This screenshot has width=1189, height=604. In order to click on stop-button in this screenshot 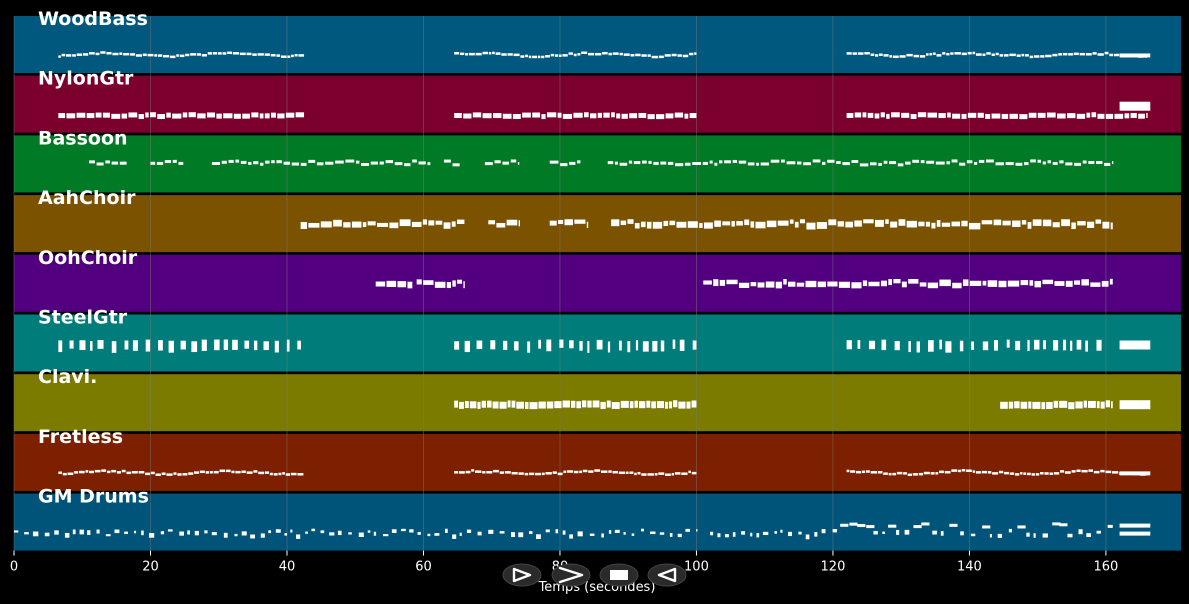, I will do `click(619, 575)`.